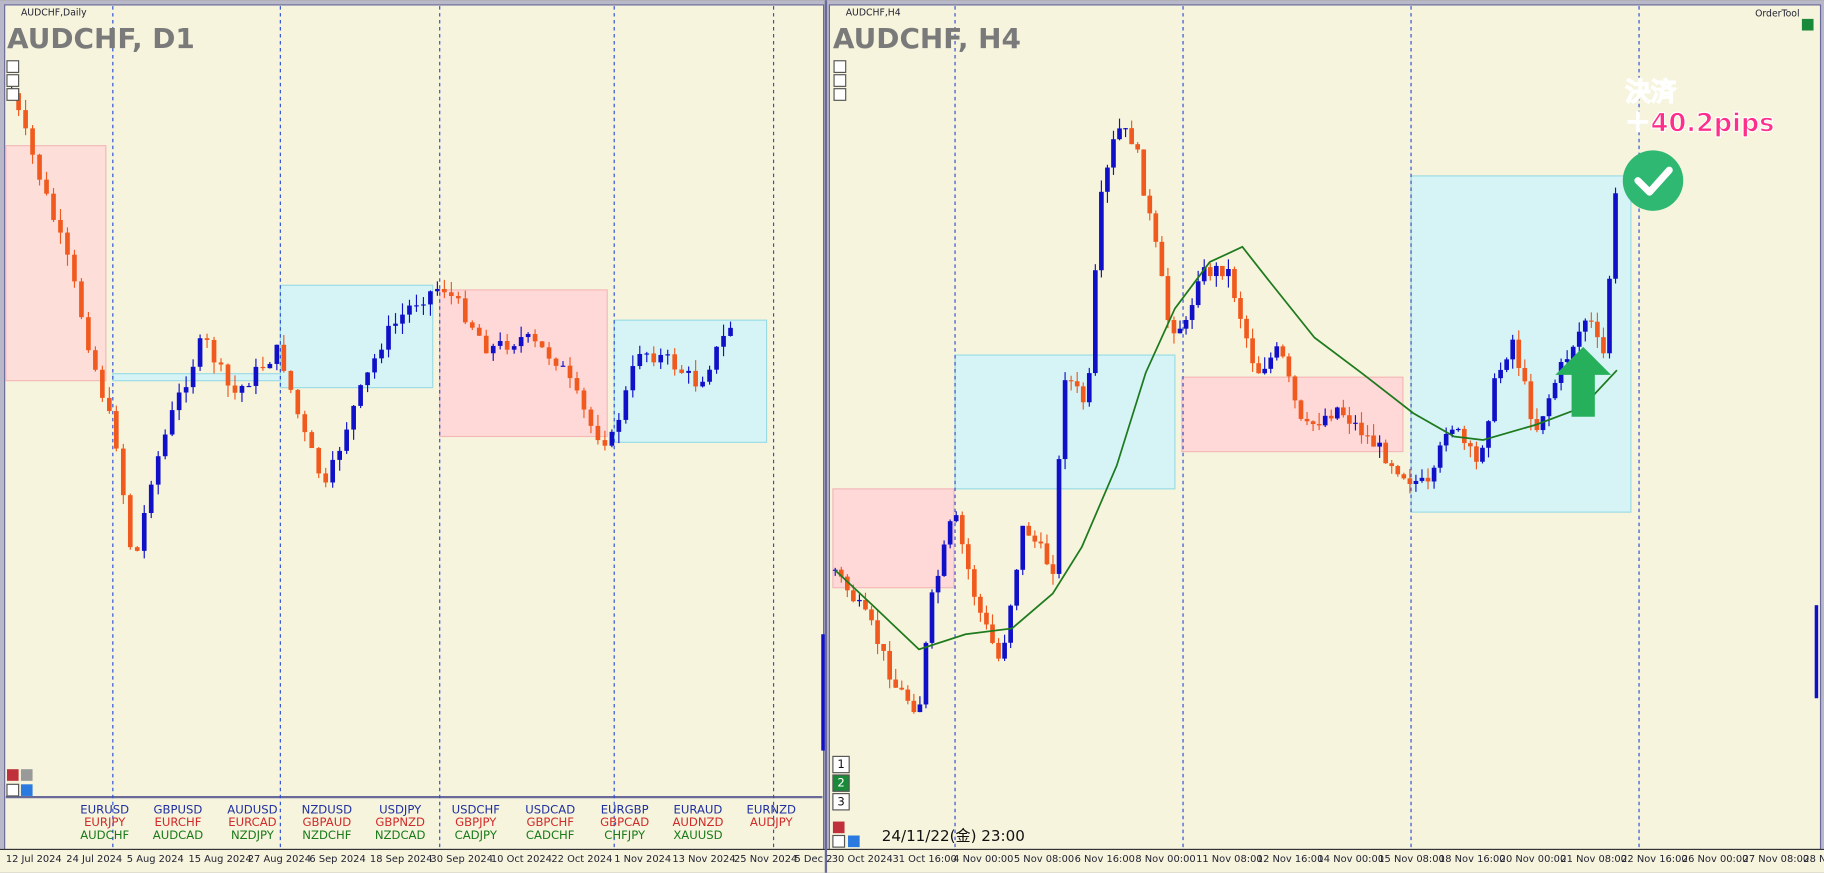 The width and height of the screenshot is (1824, 873). What do you see at coordinates (624, 822) in the screenshot?
I see `pair-link: GBPCAD` at bounding box center [624, 822].